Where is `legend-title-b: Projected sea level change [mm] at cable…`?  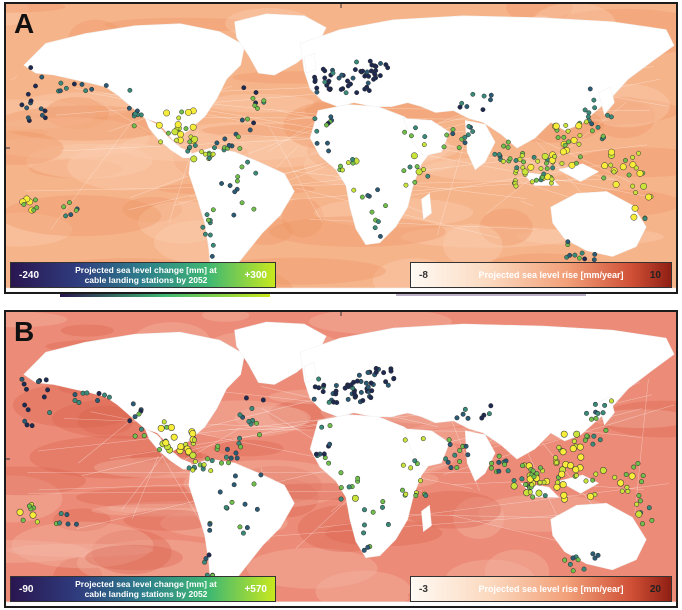
legend-title-b: Projected sea level change [mm] at cable… is located at coordinates (146, 589).